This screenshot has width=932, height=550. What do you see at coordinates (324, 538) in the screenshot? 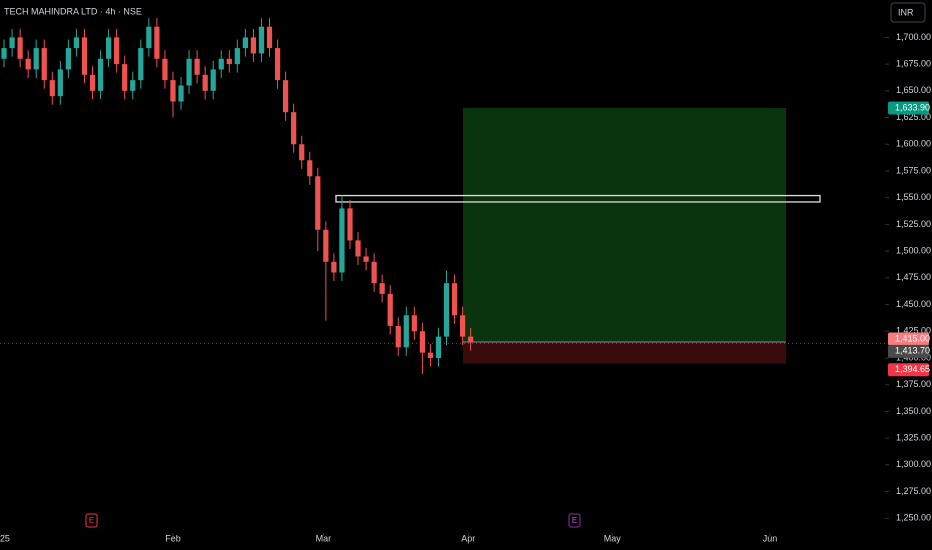
I see `x-tick-label: Mar` at bounding box center [324, 538].